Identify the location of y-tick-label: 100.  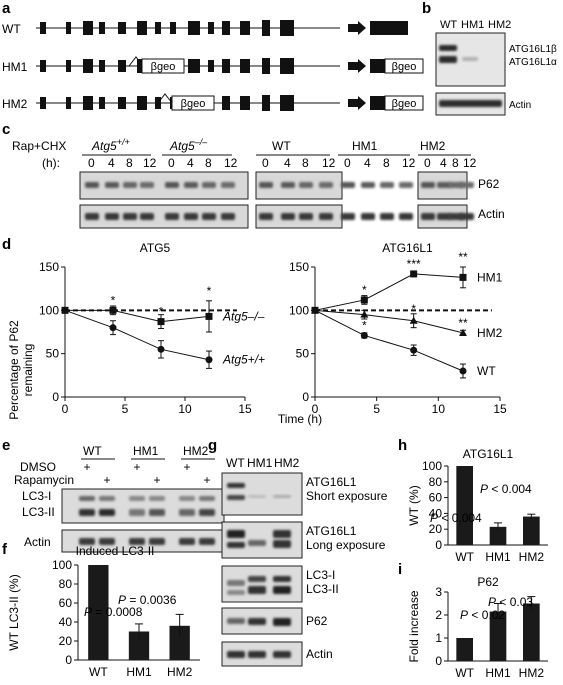
(299, 310).